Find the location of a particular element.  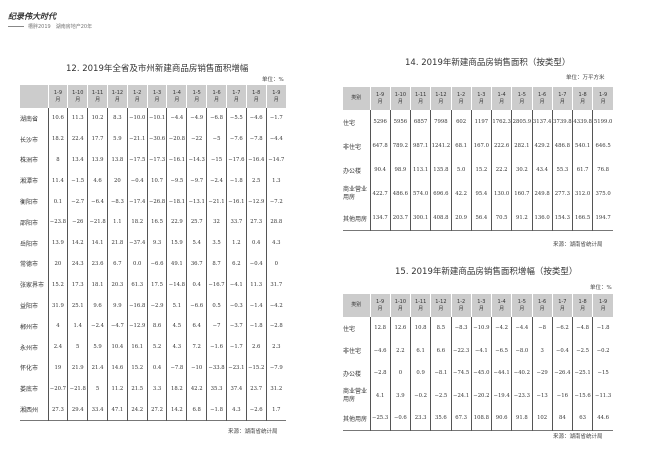

table-cell: 21.5 is located at coordinates (137, 389).